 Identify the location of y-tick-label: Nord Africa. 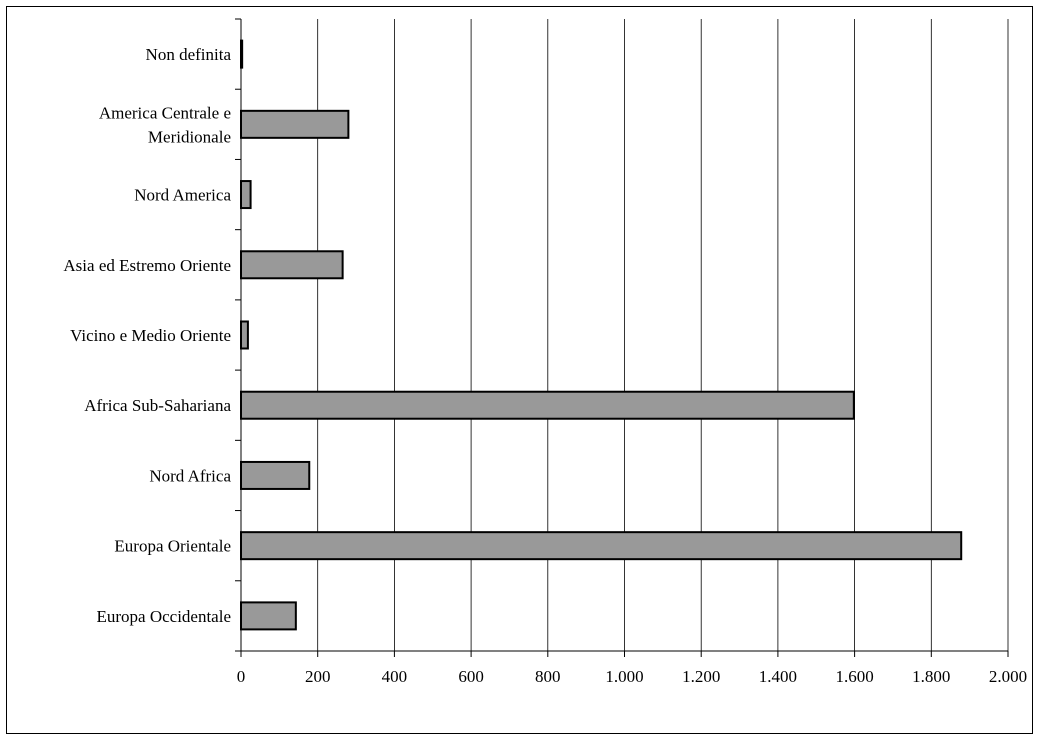
(190, 475).